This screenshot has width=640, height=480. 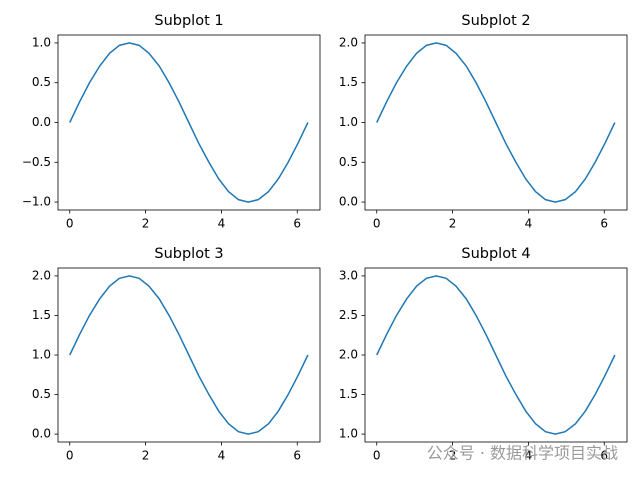 What do you see at coordinates (36, 202) in the screenshot?
I see `y-tick-label: −1.0` at bounding box center [36, 202].